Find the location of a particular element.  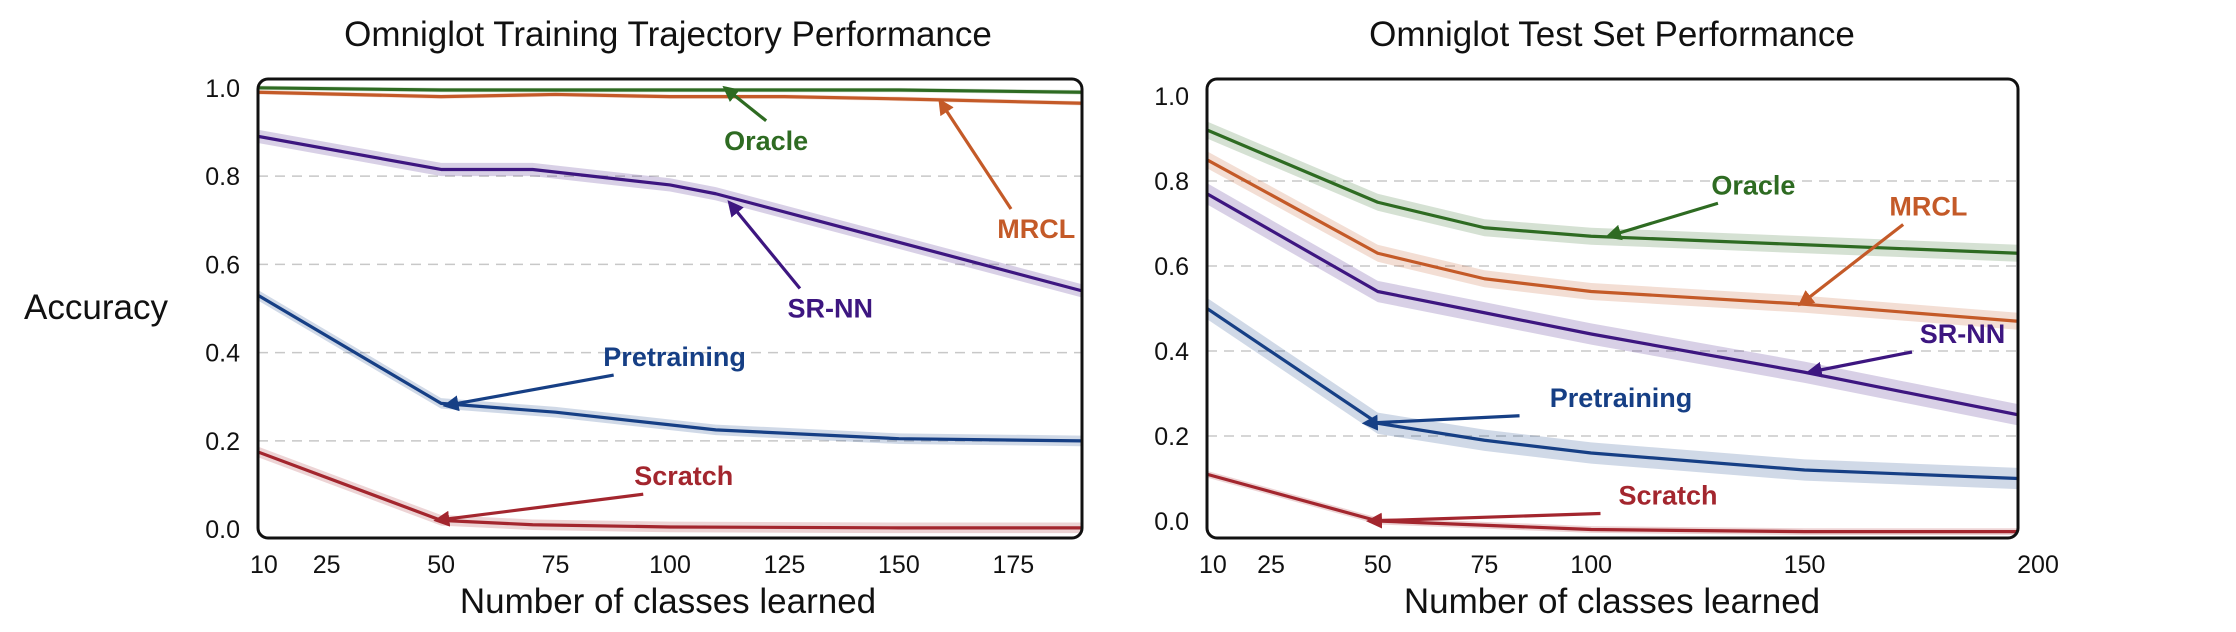

y-axis-label: Accuracy is located at coordinates (96, 307).